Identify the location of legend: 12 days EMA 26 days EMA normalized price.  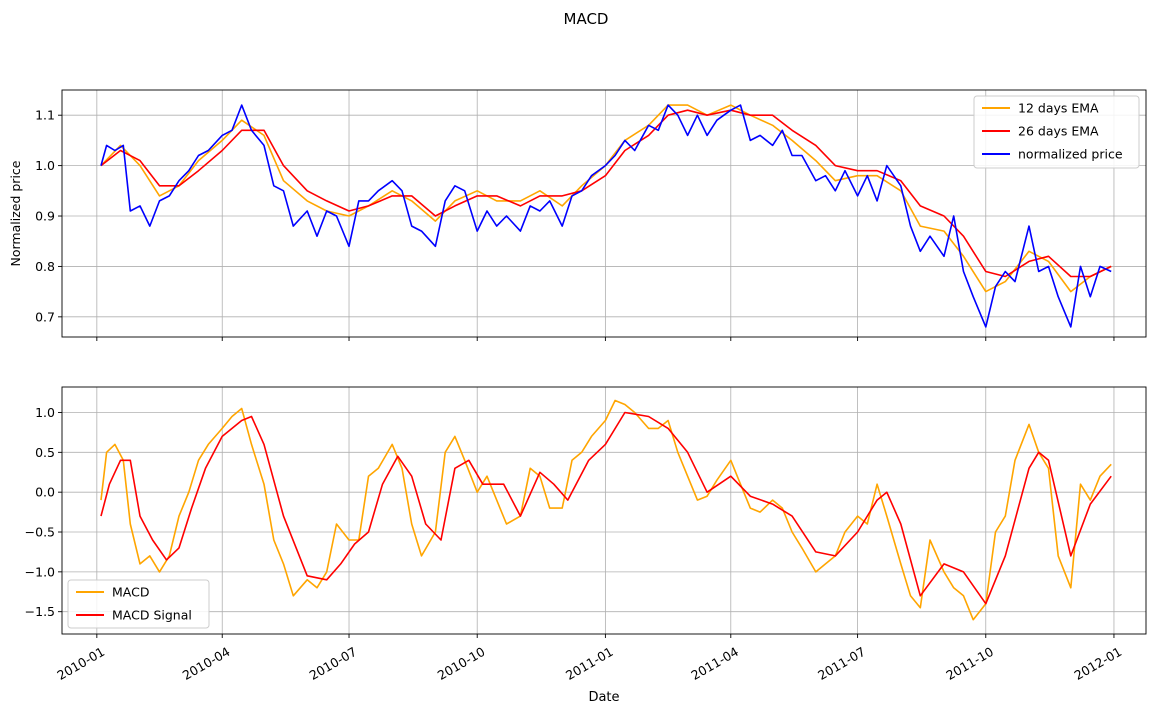
(1056, 132).